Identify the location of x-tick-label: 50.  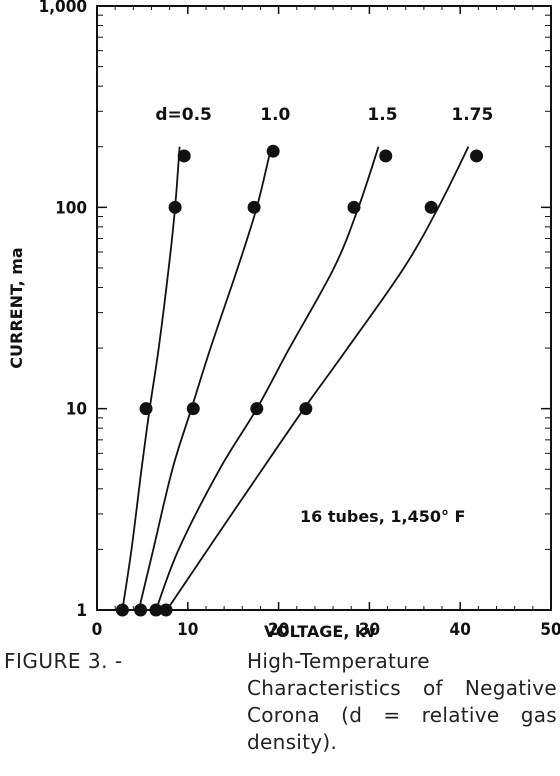
(550, 630).